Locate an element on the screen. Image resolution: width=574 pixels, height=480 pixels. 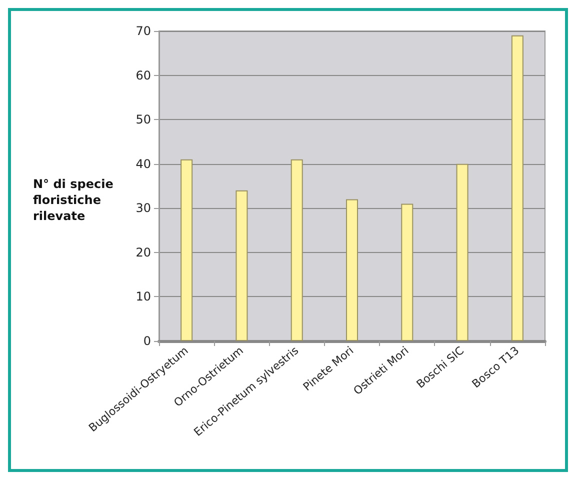
y-axis-title: N° di specie floristiche rilevate is located at coordinates (73, 200).